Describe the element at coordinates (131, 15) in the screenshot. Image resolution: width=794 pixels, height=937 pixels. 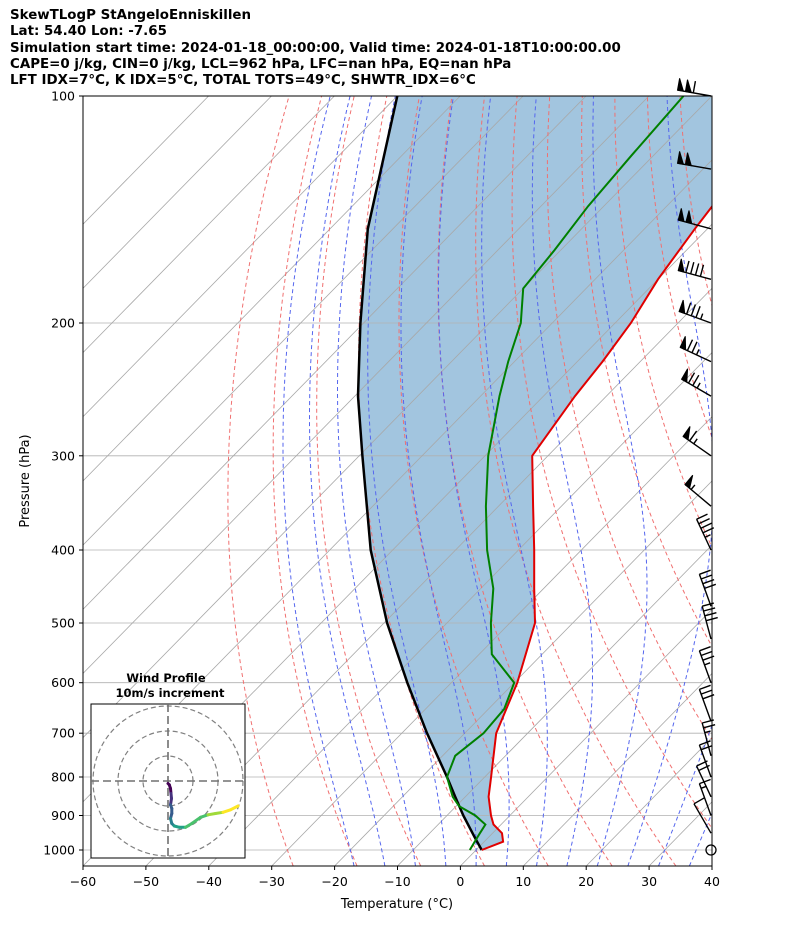
I see `chart-title: SkewTLogP StAngeloEnniskillen` at that location.